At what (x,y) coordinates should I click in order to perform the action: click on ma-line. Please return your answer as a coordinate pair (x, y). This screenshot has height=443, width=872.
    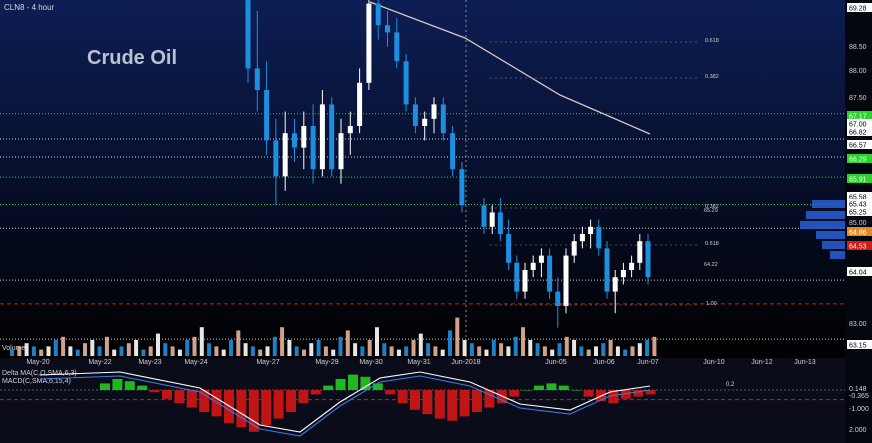
    Looking at the image, I should click on (510, 68).